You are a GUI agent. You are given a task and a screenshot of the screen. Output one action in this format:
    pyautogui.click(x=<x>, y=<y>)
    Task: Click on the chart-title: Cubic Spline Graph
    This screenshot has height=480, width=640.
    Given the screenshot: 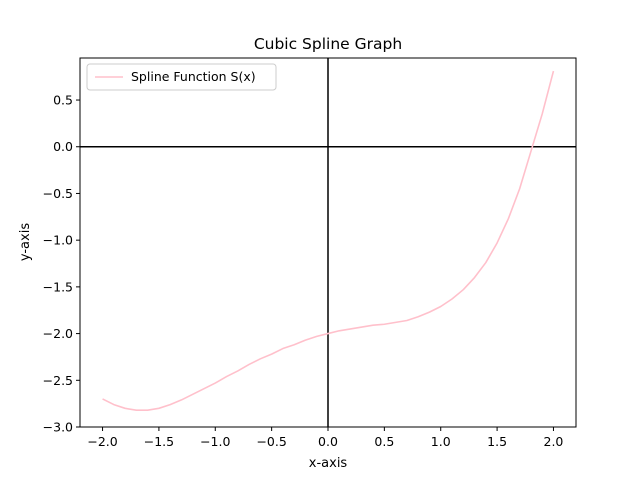 What is the action you would take?
    pyautogui.click(x=328, y=44)
    